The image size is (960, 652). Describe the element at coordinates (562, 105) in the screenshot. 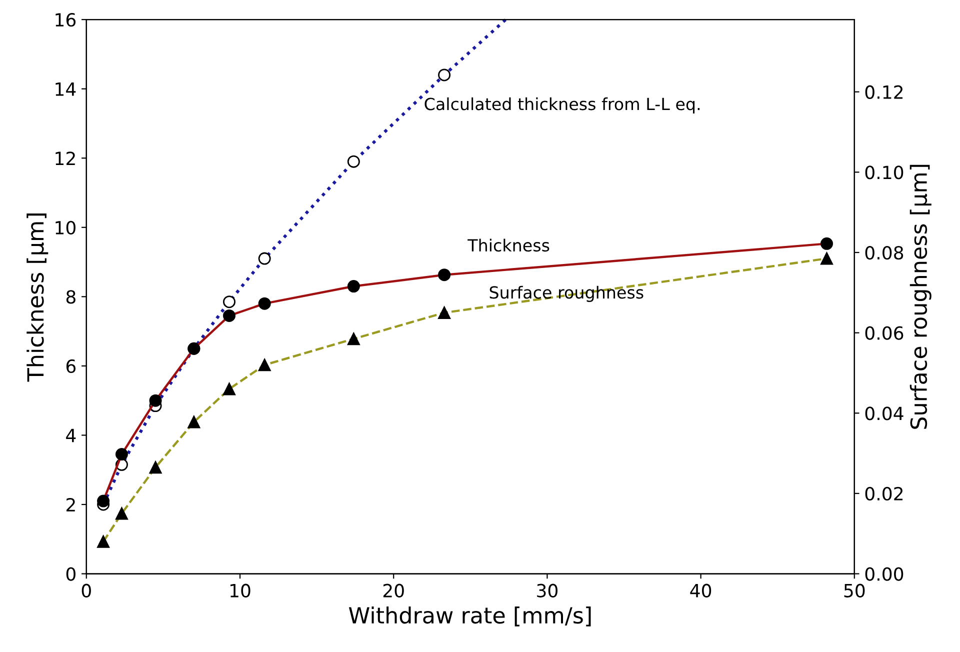

I see `annotation: Calculated thickness from L-L eq.` at that location.